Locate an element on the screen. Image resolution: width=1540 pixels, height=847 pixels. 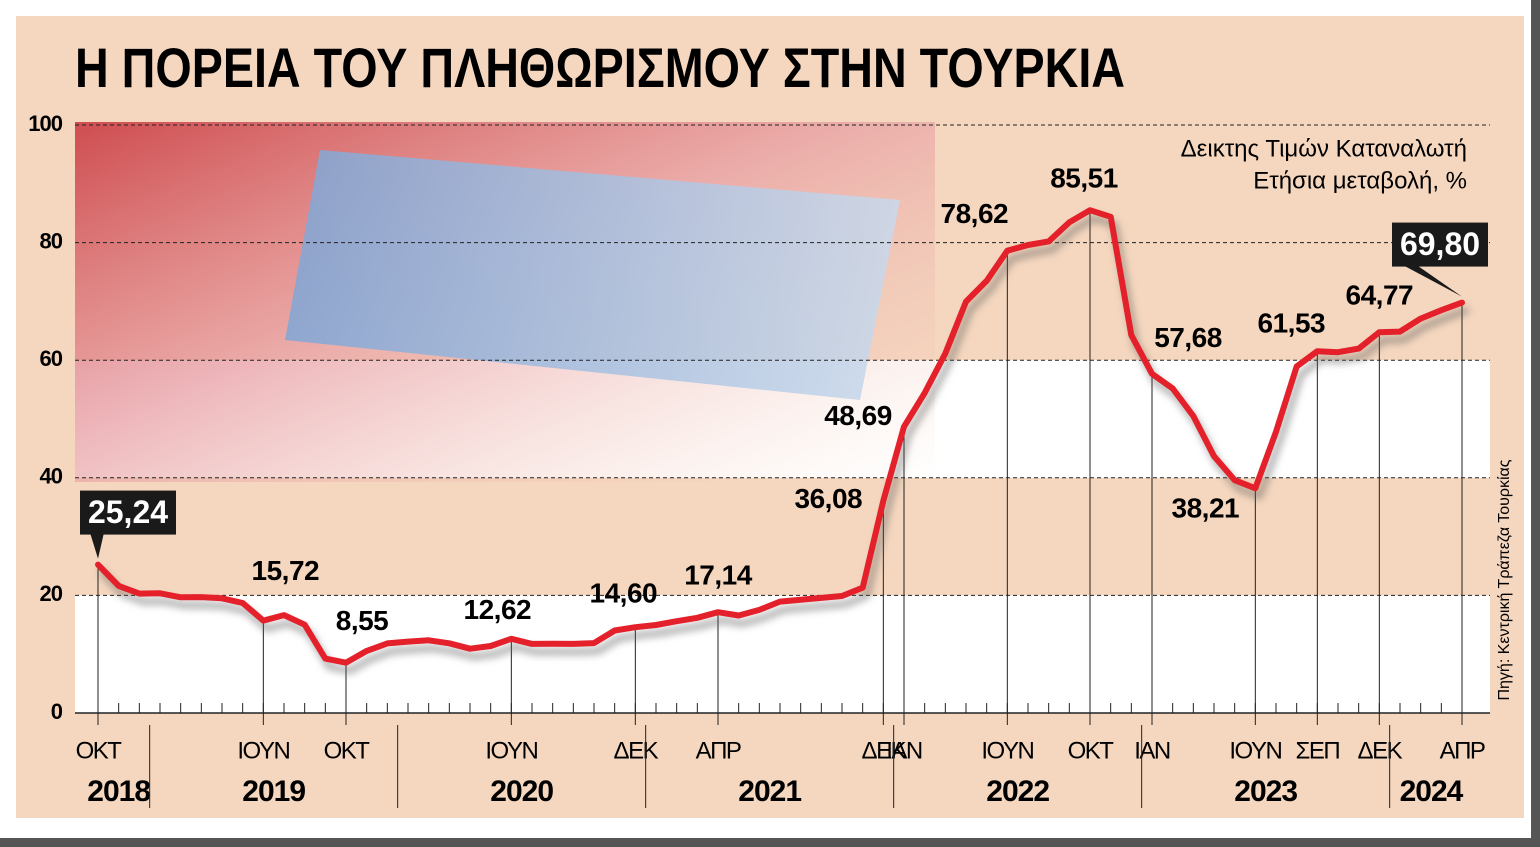
year-label: 2020 is located at coordinates (521, 791).